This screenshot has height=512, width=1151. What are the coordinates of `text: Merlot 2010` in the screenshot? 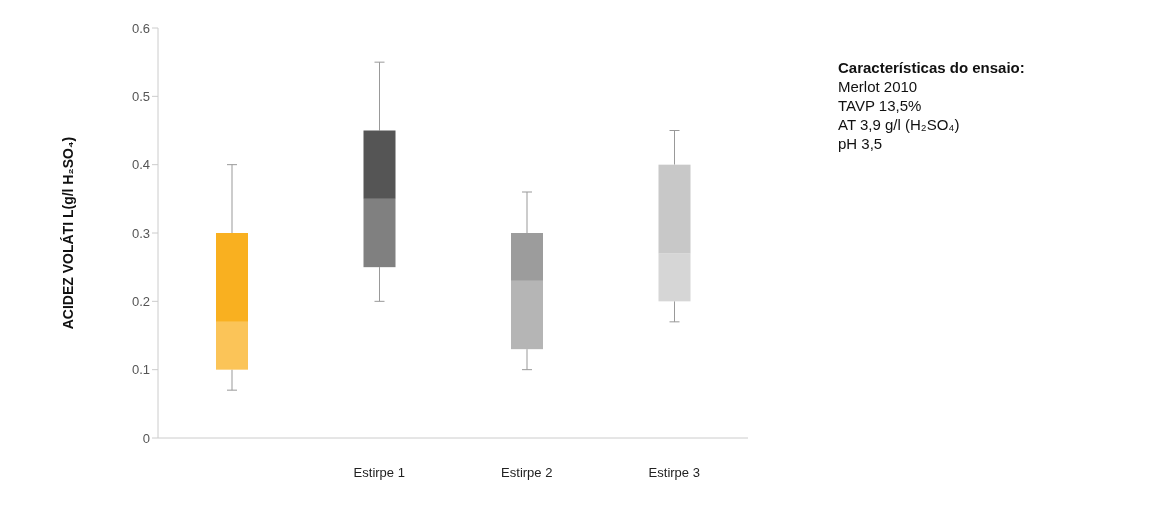 It's located at (878, 86).